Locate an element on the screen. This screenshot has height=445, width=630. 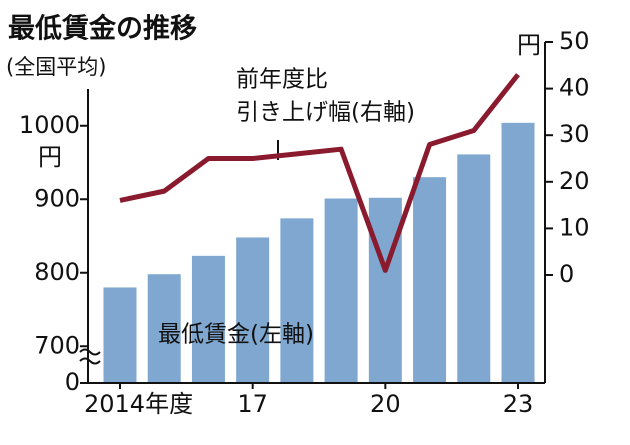
y2-tick-label: 10 is located at coordinates (574, 227).